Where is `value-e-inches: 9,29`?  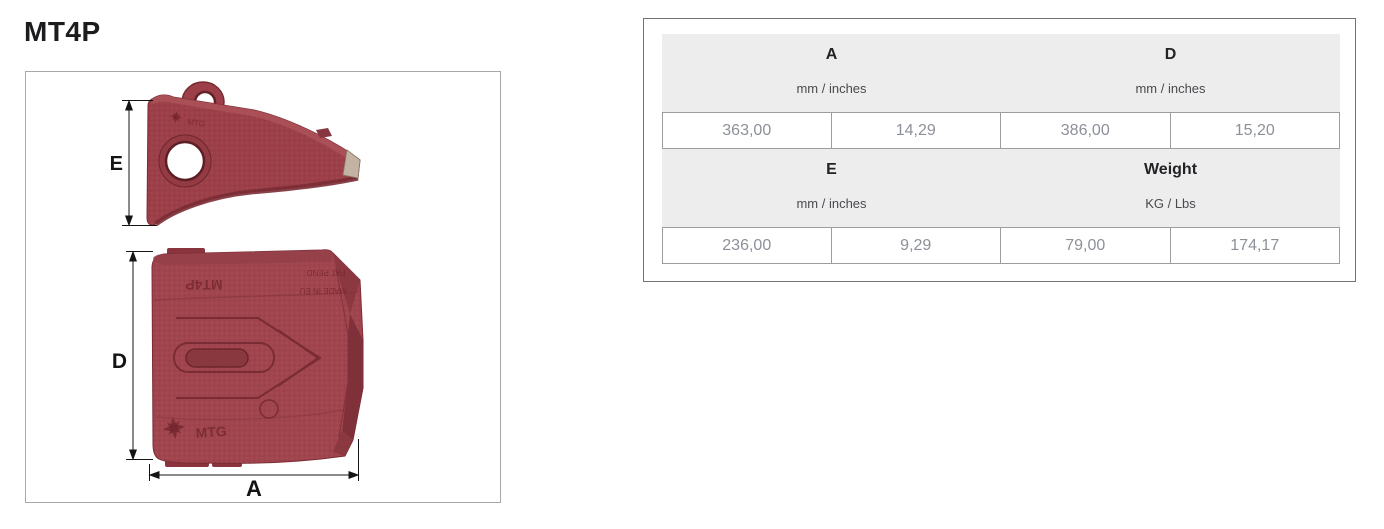 value-e-inches: 9,29 is located at coordinates (916, 245).